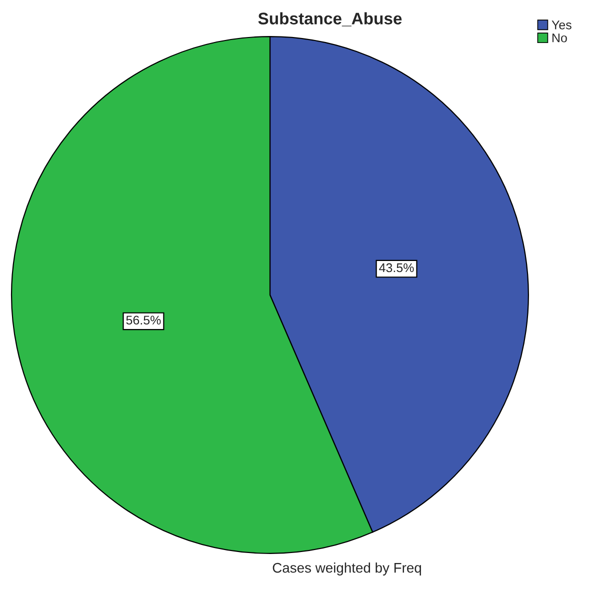  Describe the element at coordinates (559, 38) in the screenshot. I see `legend-label: No` at that location.